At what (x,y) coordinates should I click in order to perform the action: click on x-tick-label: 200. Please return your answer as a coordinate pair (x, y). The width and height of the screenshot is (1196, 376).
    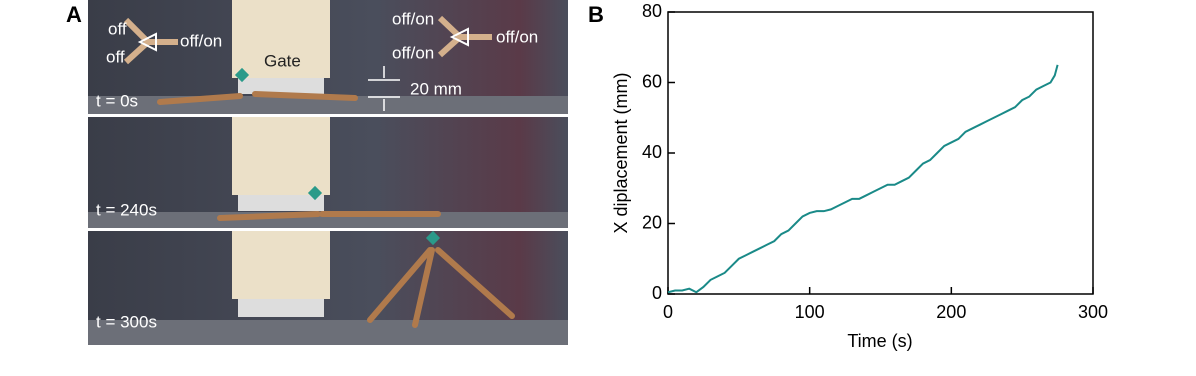
    Looking at the image, I should click on (951, 312).